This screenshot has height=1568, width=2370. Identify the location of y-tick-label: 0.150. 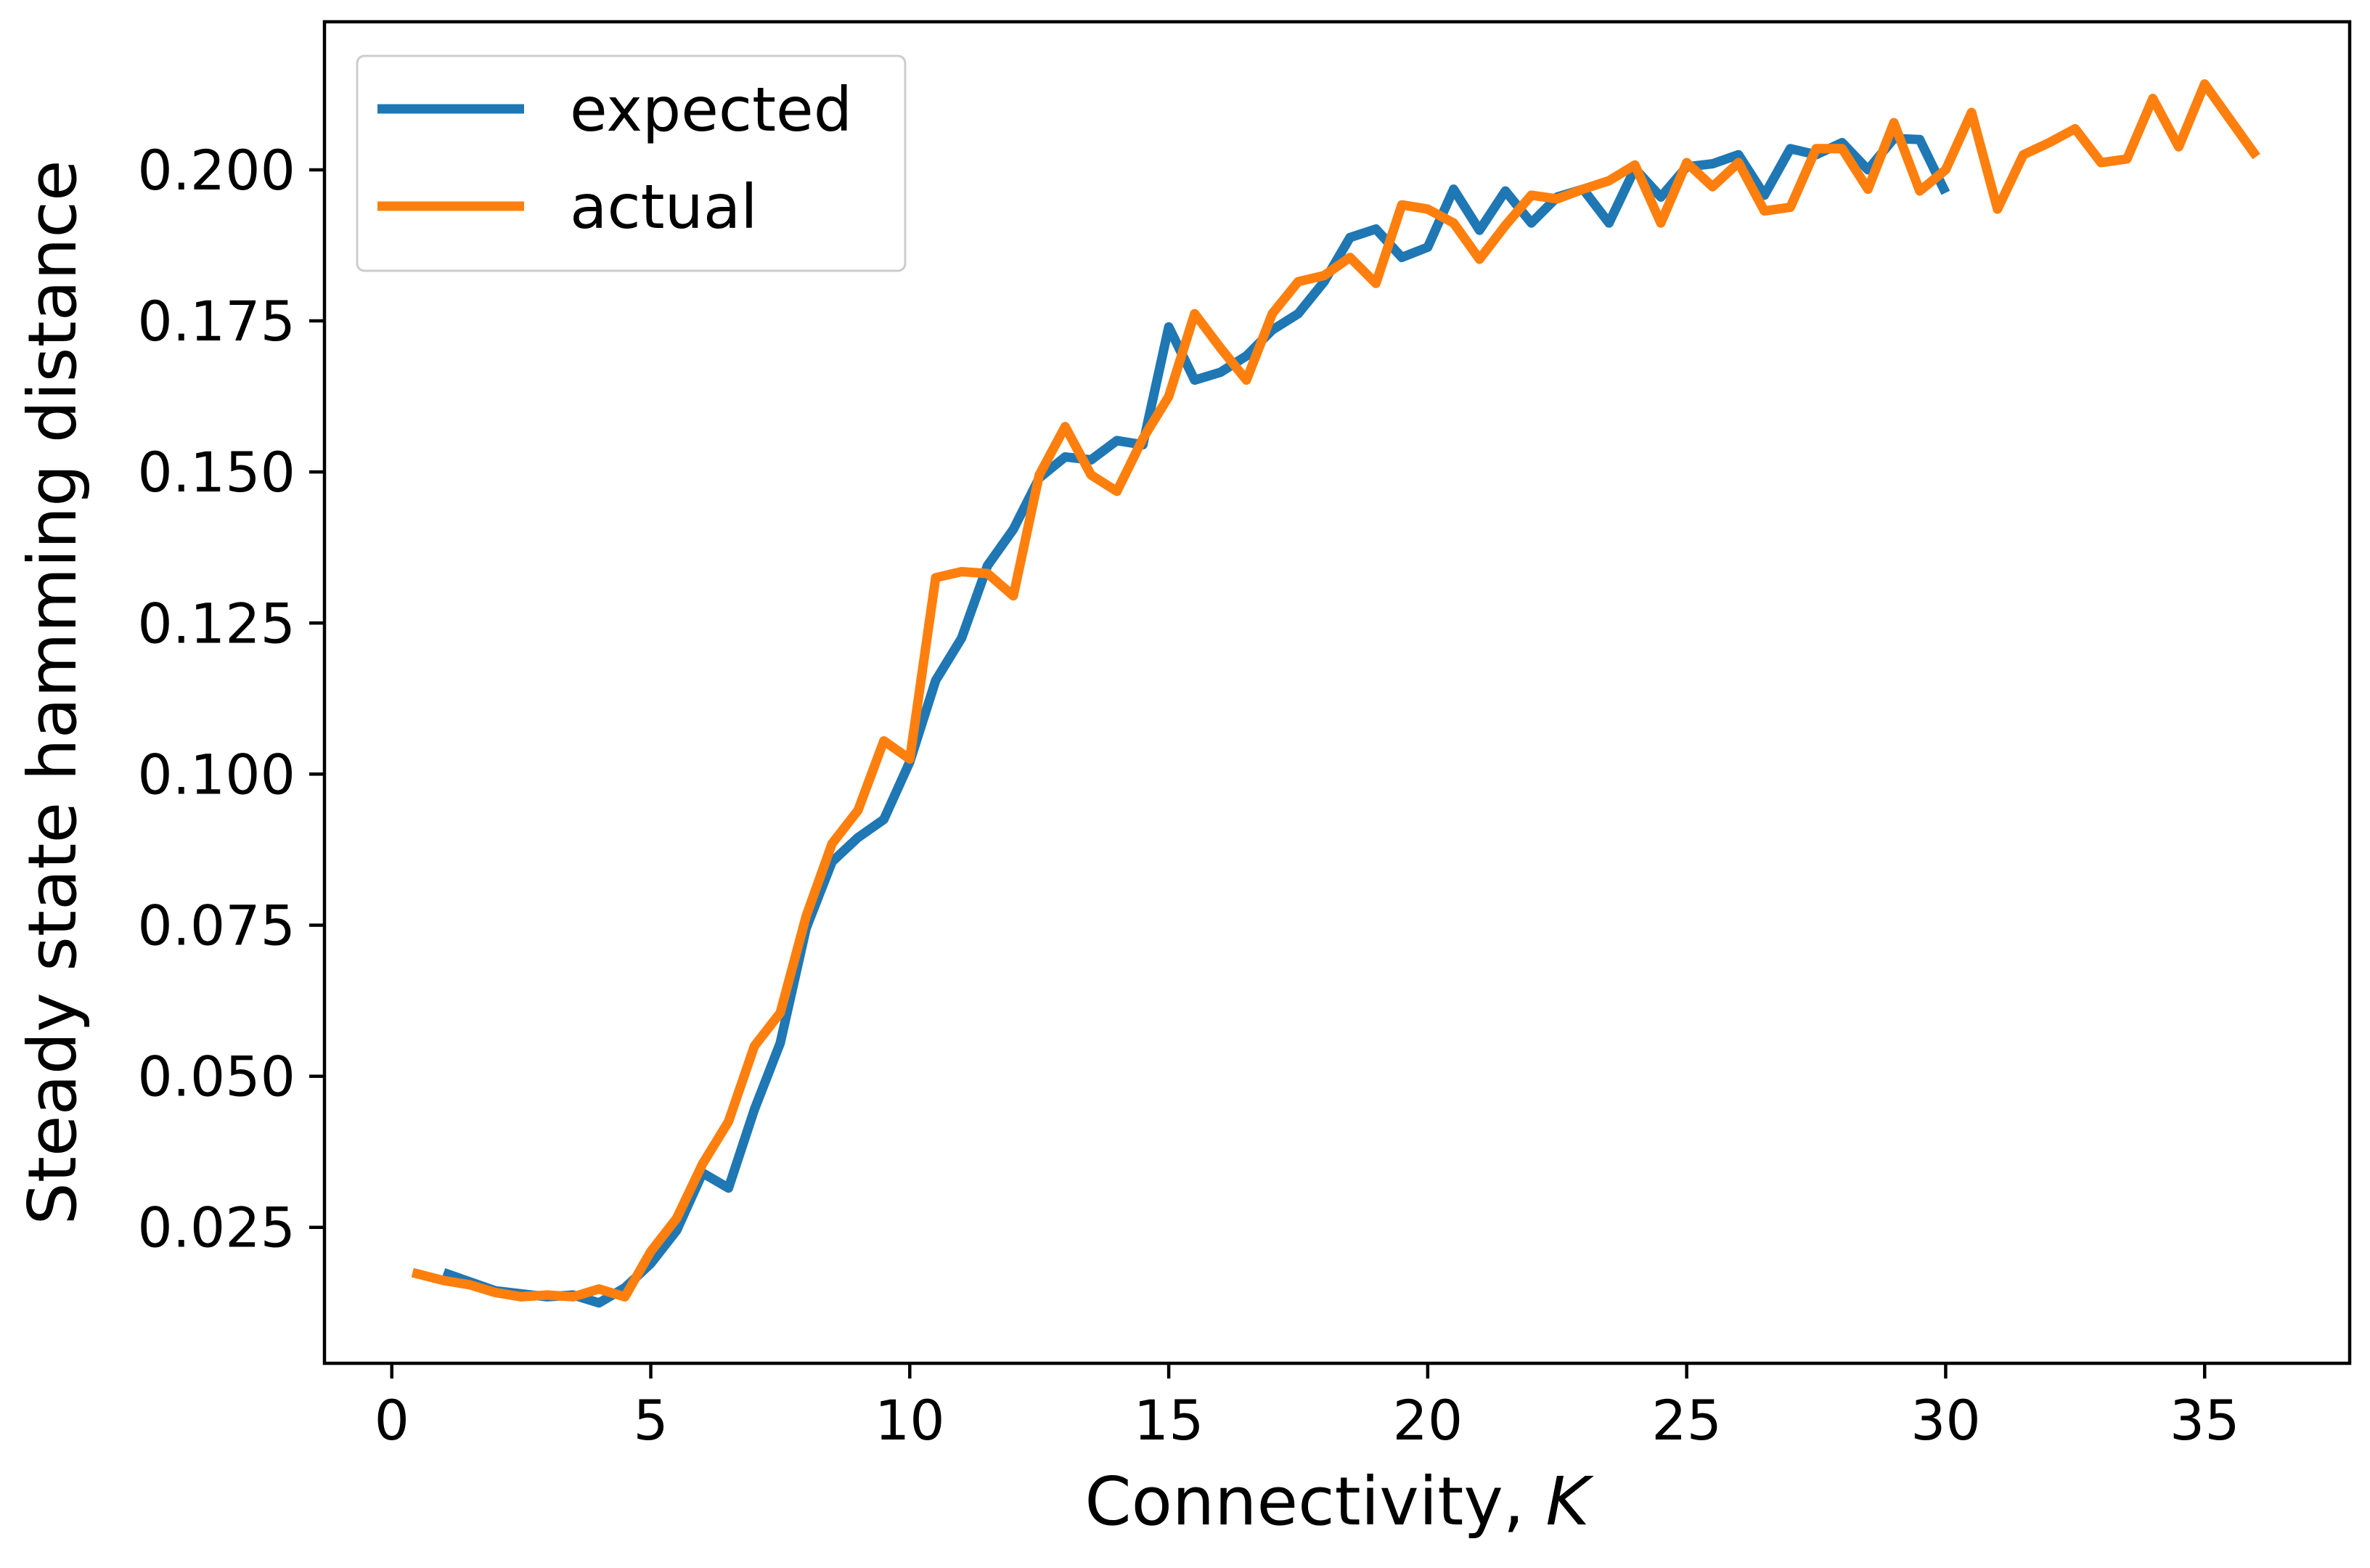
(216, 473).